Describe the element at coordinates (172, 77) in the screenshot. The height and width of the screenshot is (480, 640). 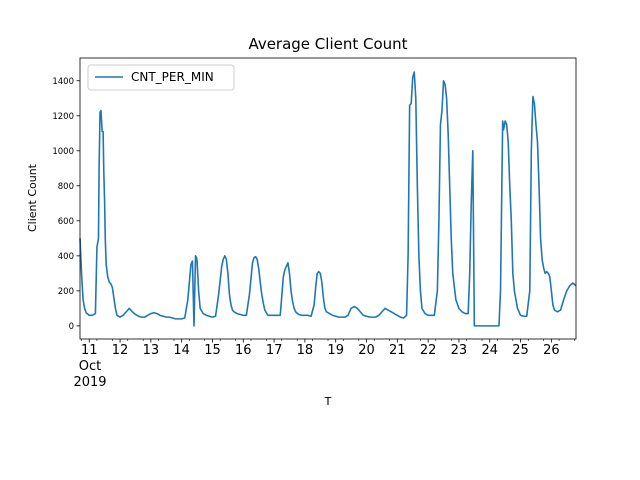
I see `legend-entry-label: CNT_PER_MIN` at that location.